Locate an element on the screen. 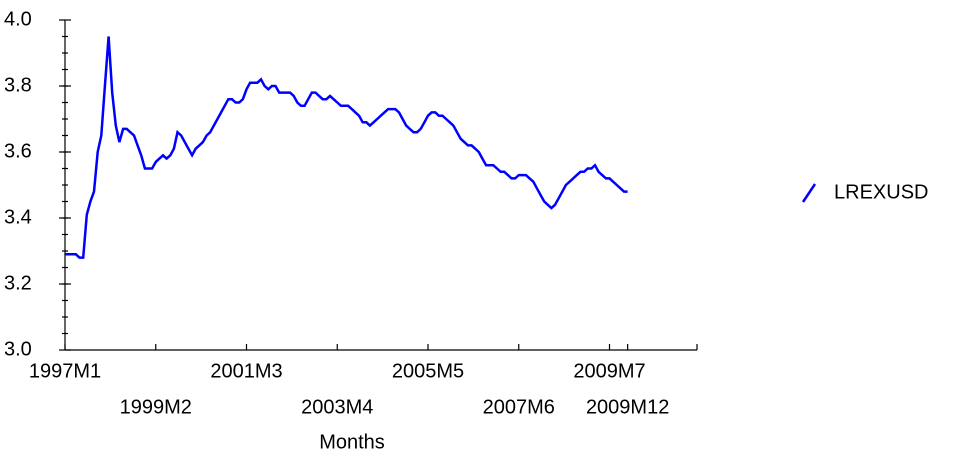 Image resolution: width=968 pixels, height=459 pixels. x-tick-label: 2003M4 is located at coordinates (337, 407).